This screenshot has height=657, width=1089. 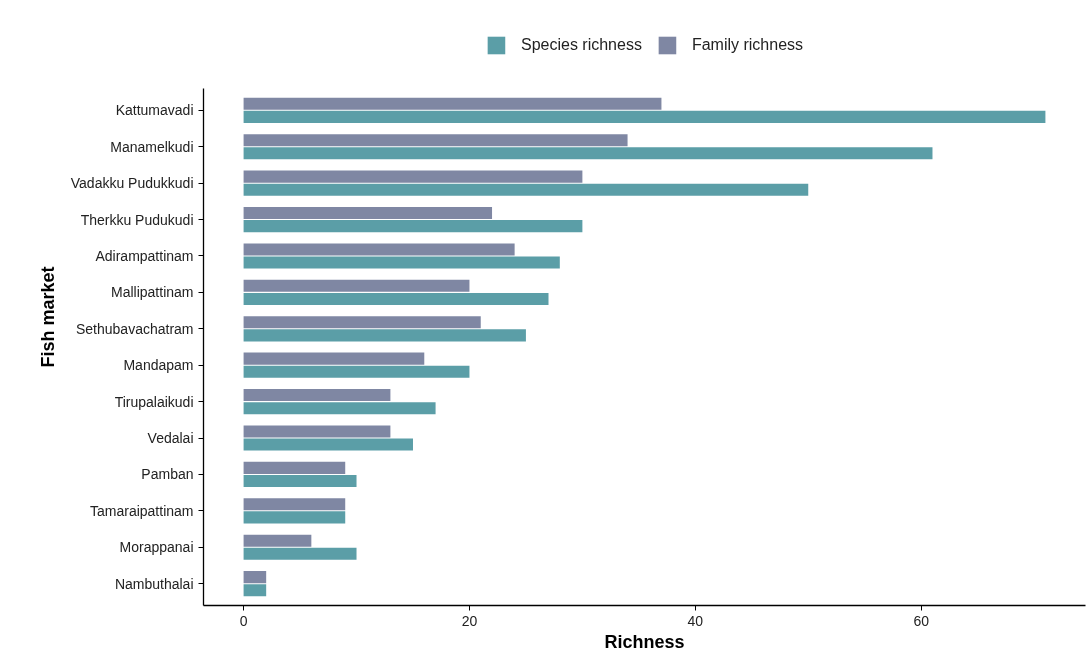 What do you see at coordinates (156, 547) in the screenshot?
I see `y-tick-label: Morappanai` at bounding box center [156, 547].